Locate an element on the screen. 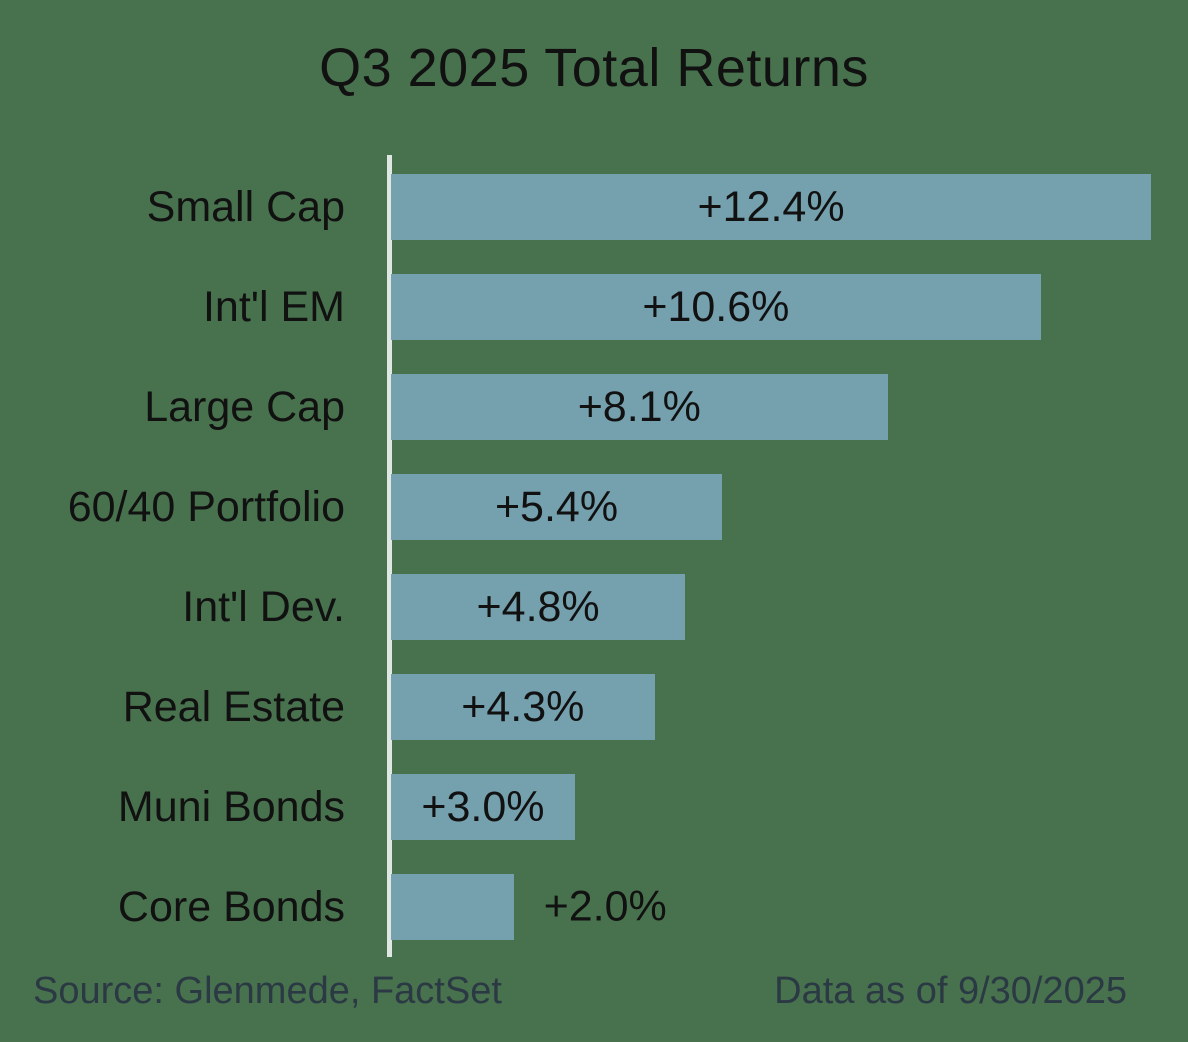 This screenshot has width=1188, height=1042. bar: +5.4% is located at coordinates (557, 507).